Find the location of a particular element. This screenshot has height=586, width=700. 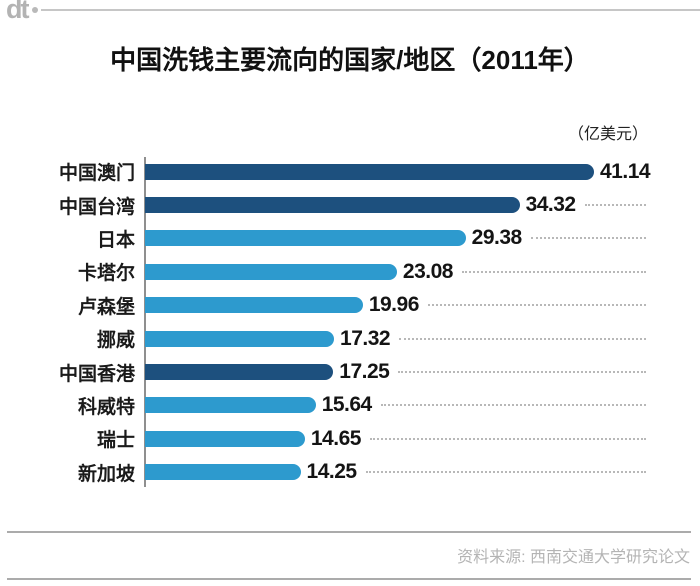

footer-top-rule is located at coordinates (349, 532).